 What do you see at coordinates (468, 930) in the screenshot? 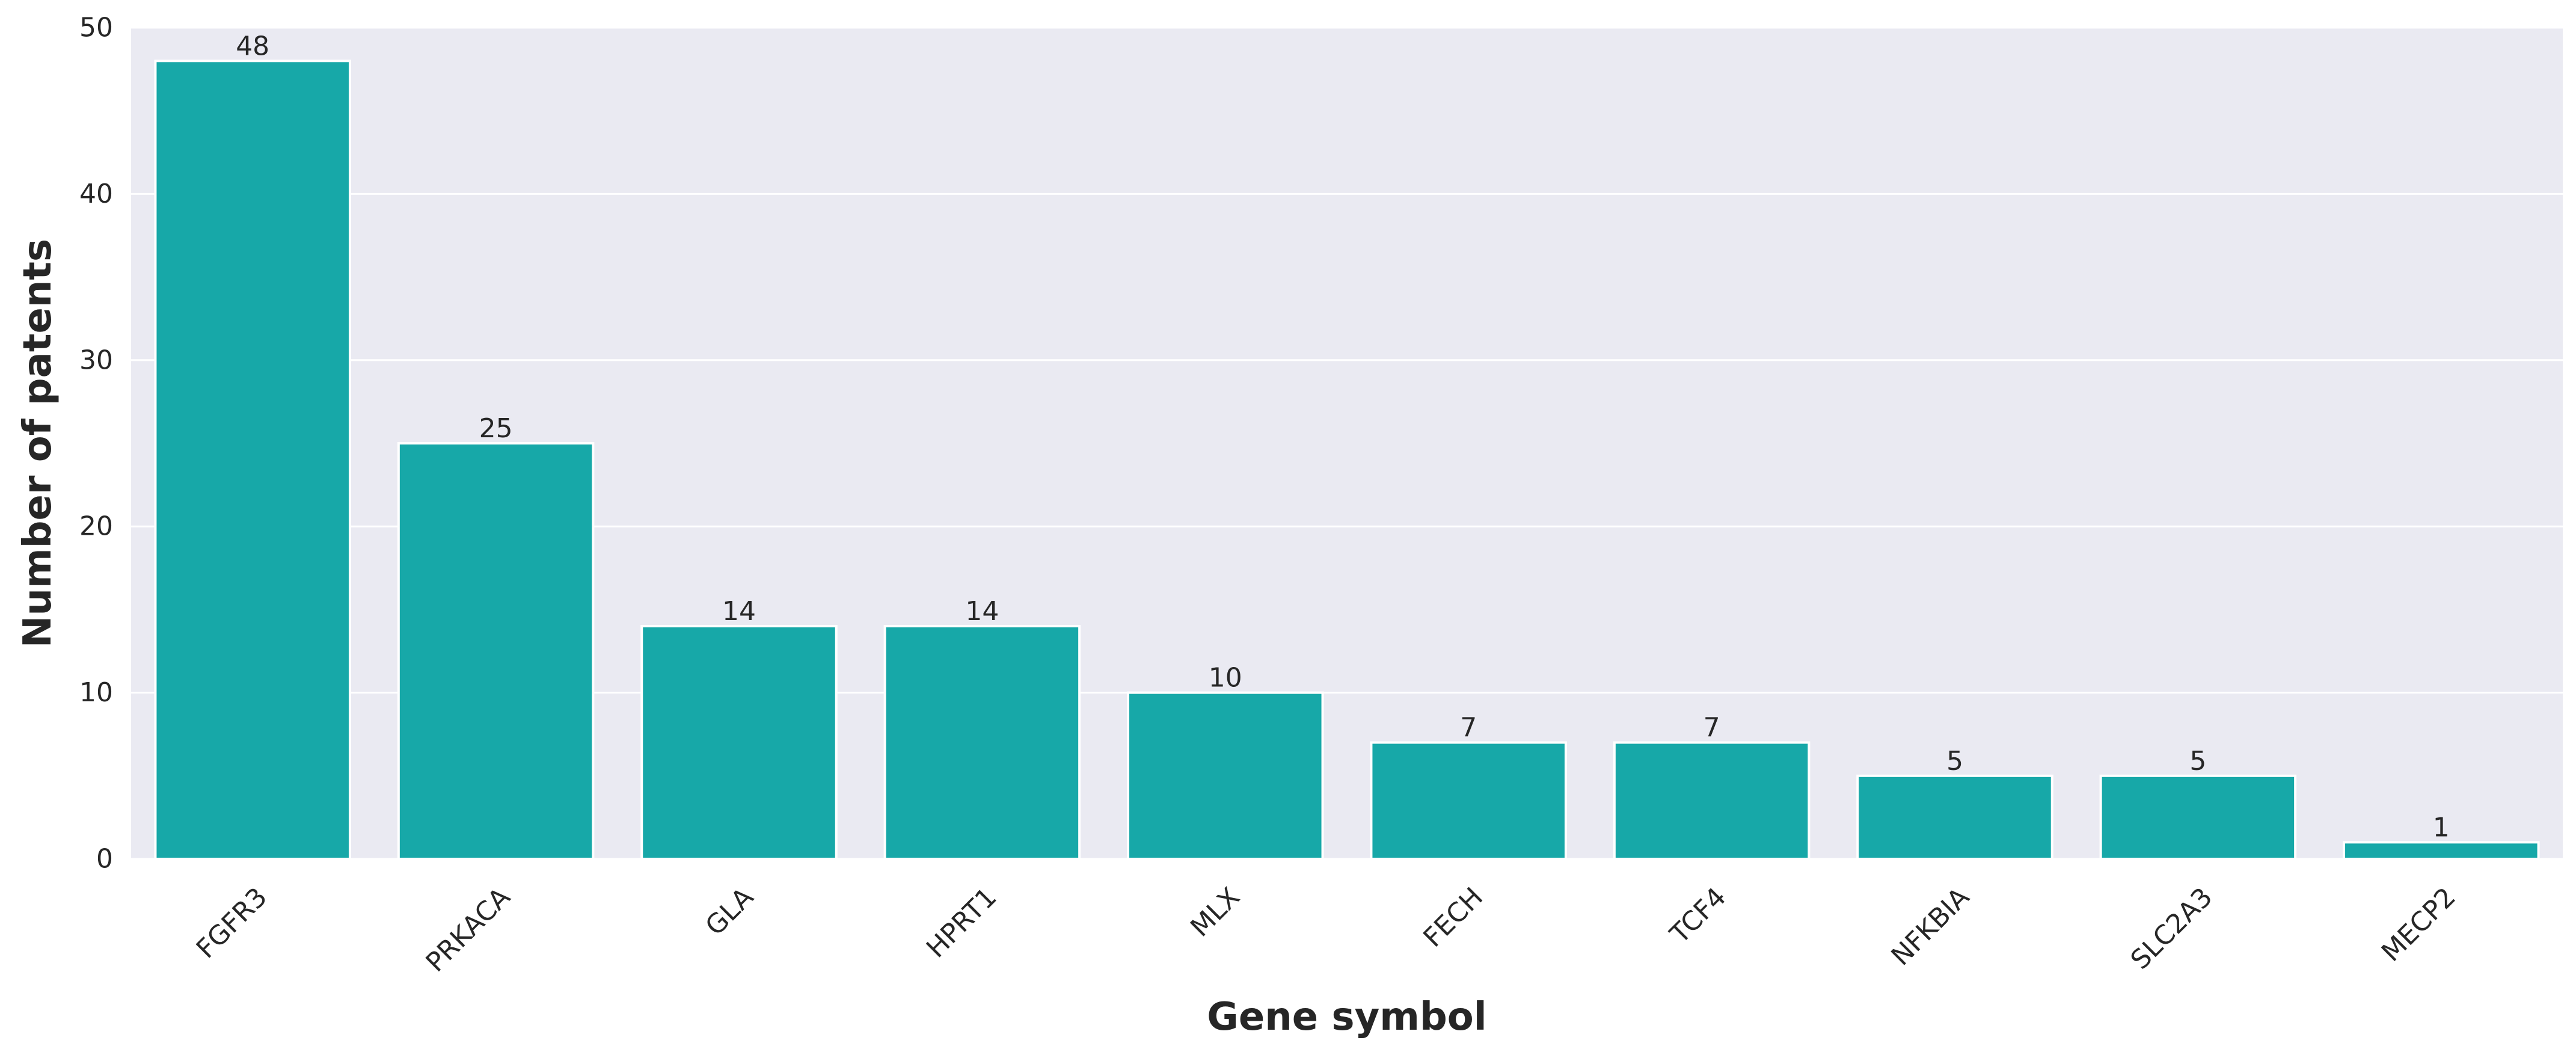
I see `x-tick-label: PRKACA` at bounding box center [468, 930].